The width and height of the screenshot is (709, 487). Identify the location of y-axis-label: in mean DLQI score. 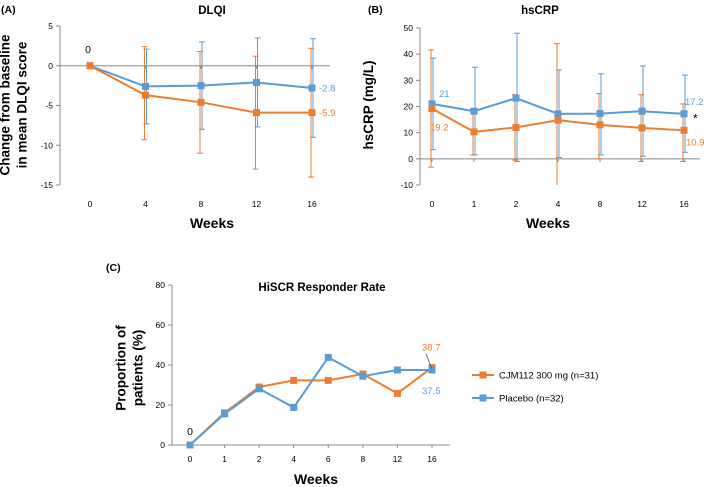
(22, 104).